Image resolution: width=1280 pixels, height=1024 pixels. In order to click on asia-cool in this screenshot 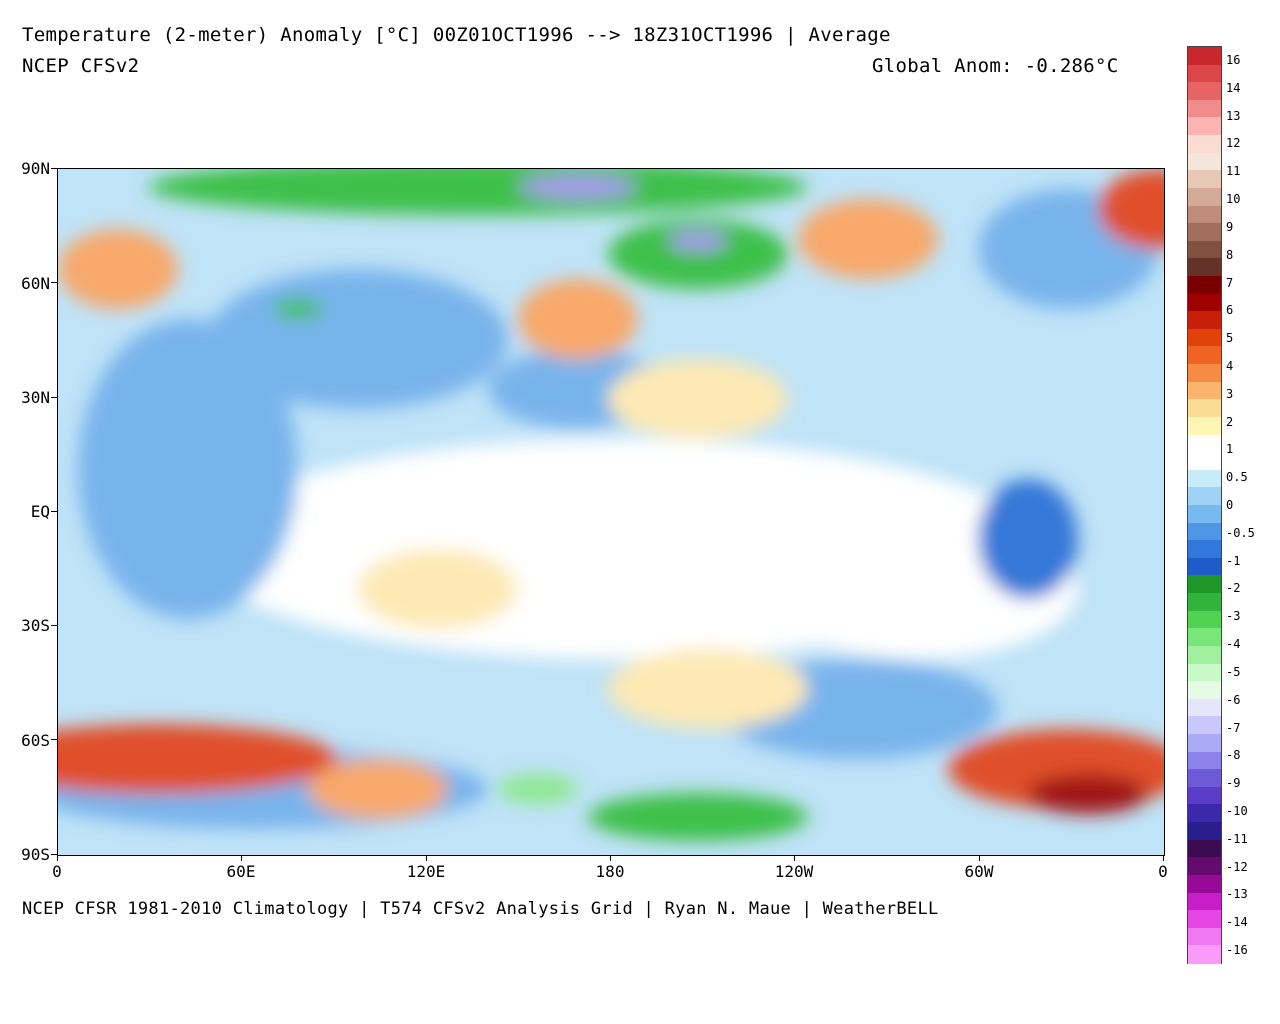, I will do `click(358, 339)`.